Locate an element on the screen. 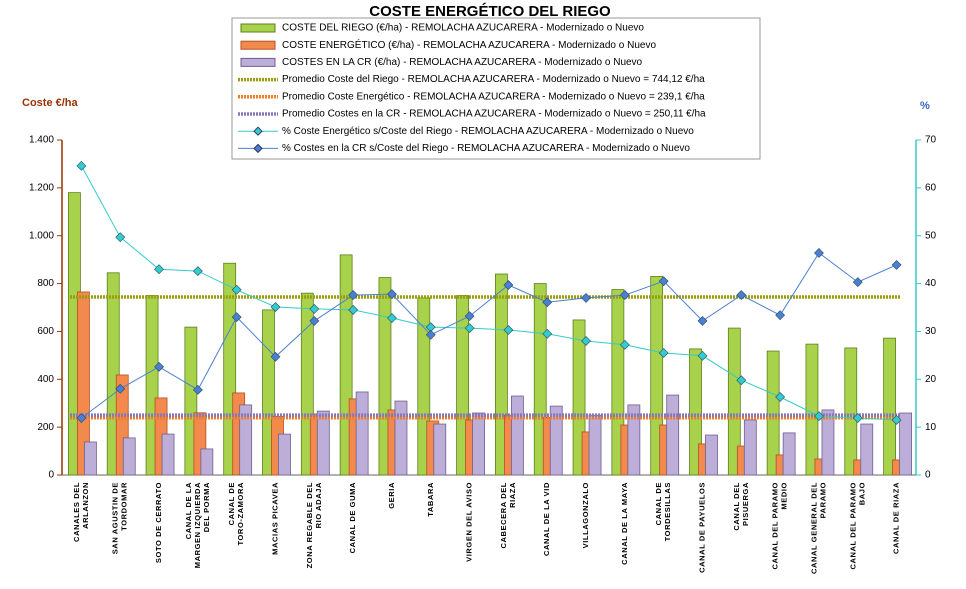  y2-tick-label: 50 is located at coordinates (931, 235).